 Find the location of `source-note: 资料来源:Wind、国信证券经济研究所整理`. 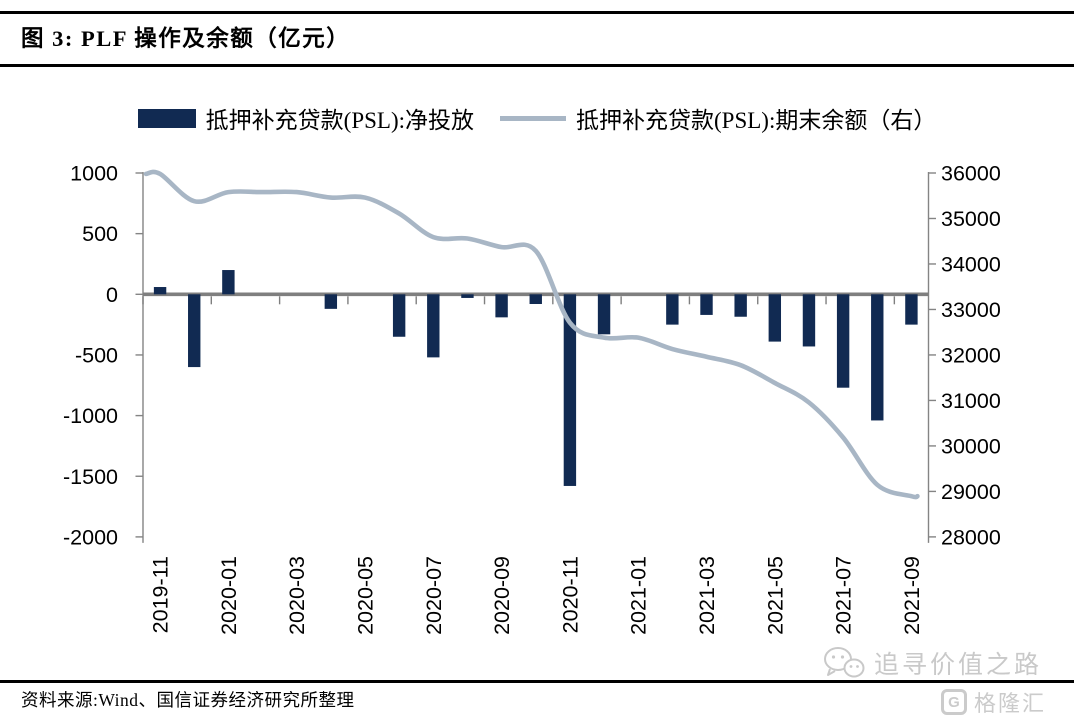

source-note: 资料来源:Wind、国信证券经济研究所整理 is located at coordinates (188, 700).